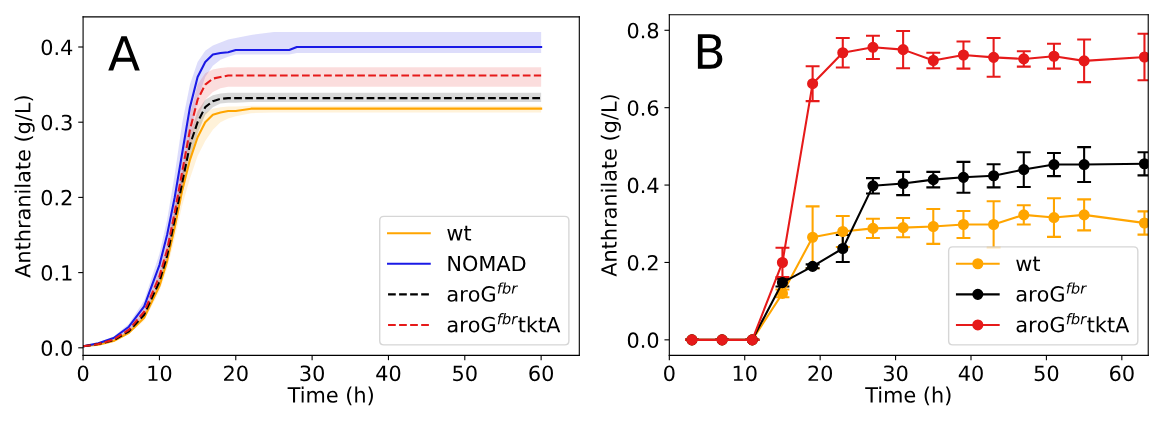 This screenshot has height=423, width=1154. What do you see at coordinates (56, 273) in the screenshot?
I see `y-tick-label: 0.1` at bounding box center [56, 273].